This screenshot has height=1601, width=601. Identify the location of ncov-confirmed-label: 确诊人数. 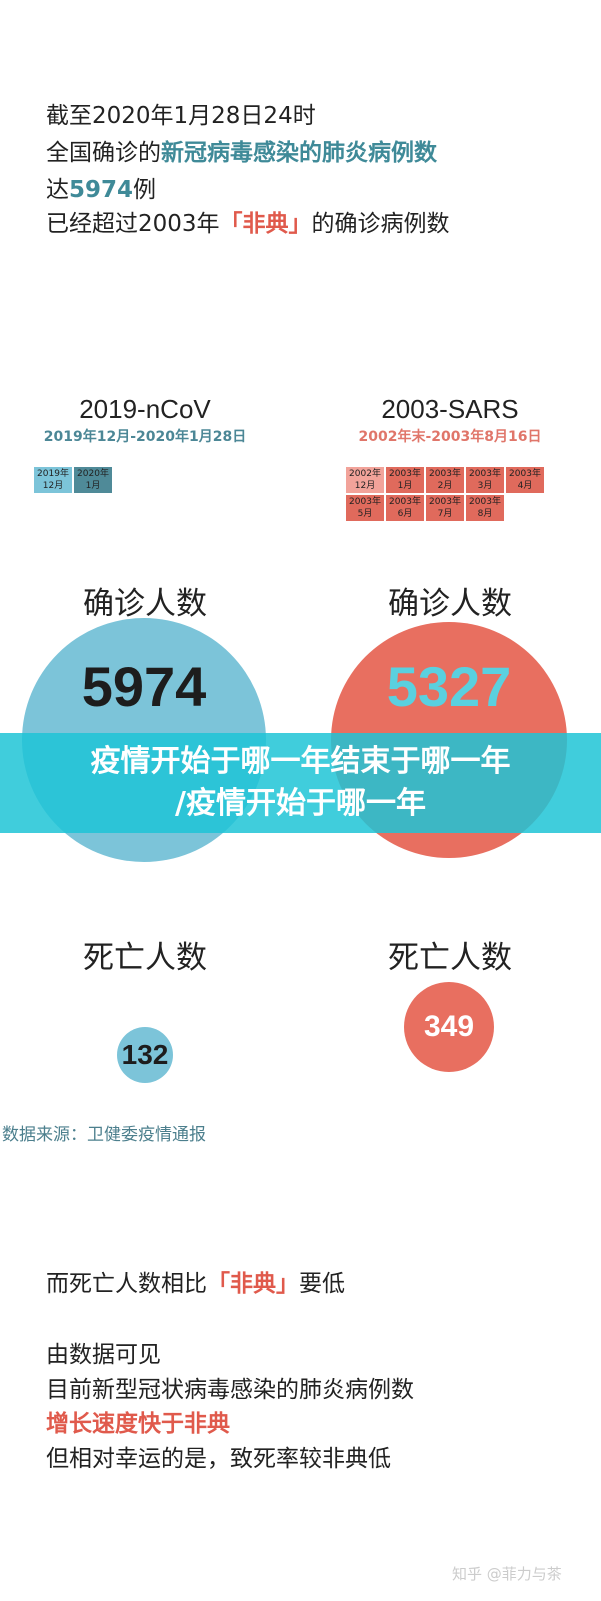
(145, 604).